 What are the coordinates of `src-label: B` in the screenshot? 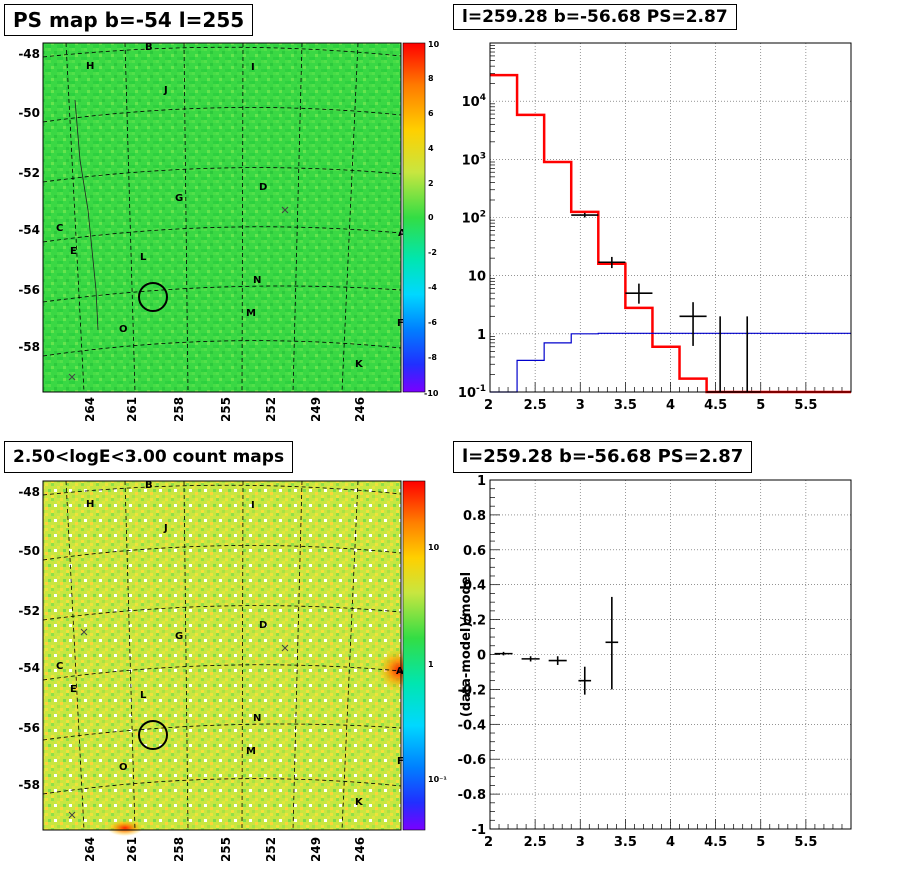 It's located at (149, 485).